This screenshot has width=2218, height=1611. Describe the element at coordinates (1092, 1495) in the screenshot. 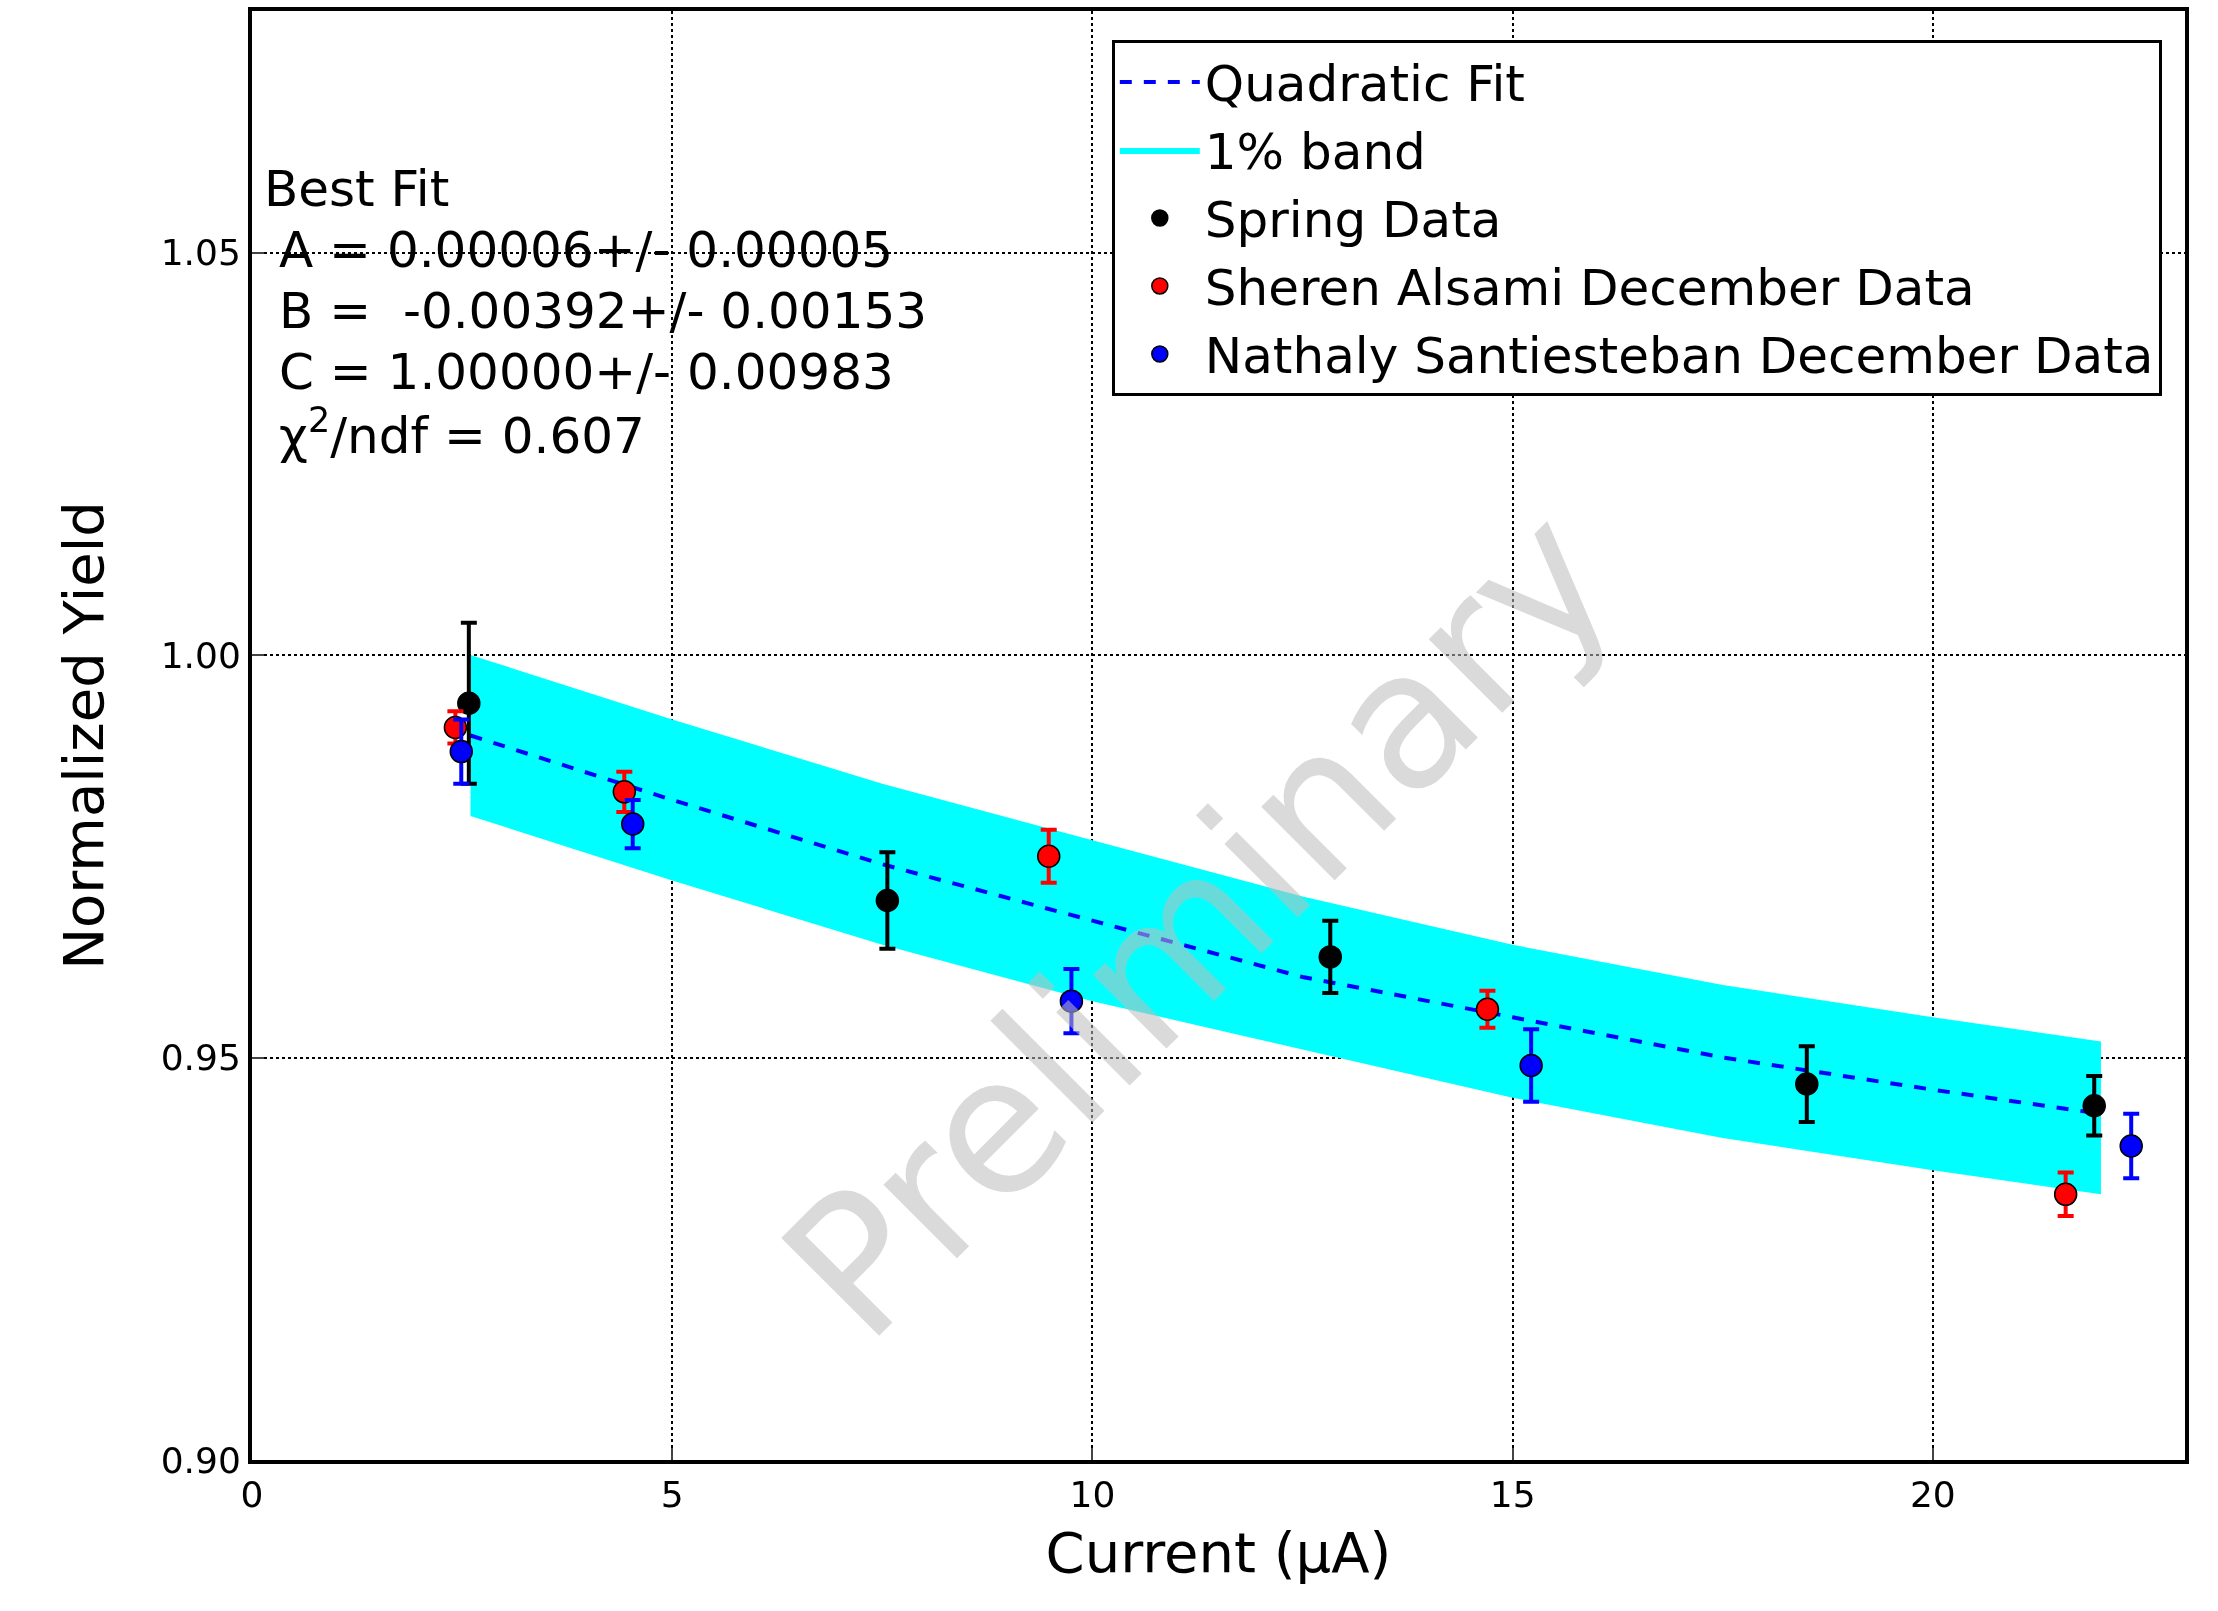

I see `x-tick-label: 10` at that location.